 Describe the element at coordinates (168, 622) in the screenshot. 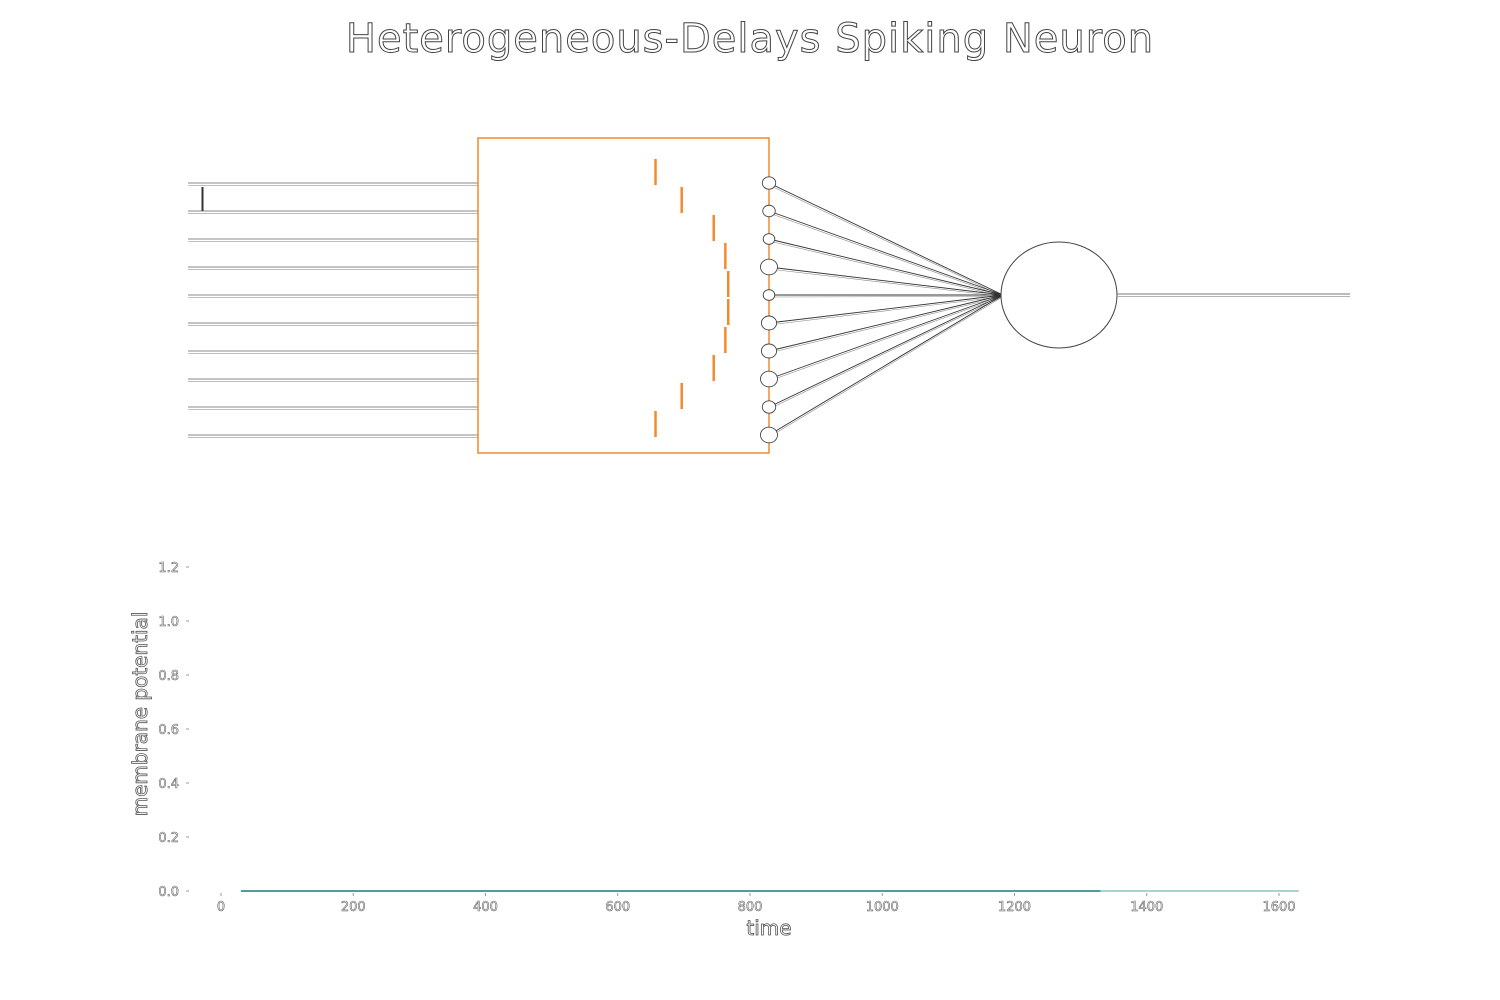

I see `y-tick-label: 1.0` at that location.